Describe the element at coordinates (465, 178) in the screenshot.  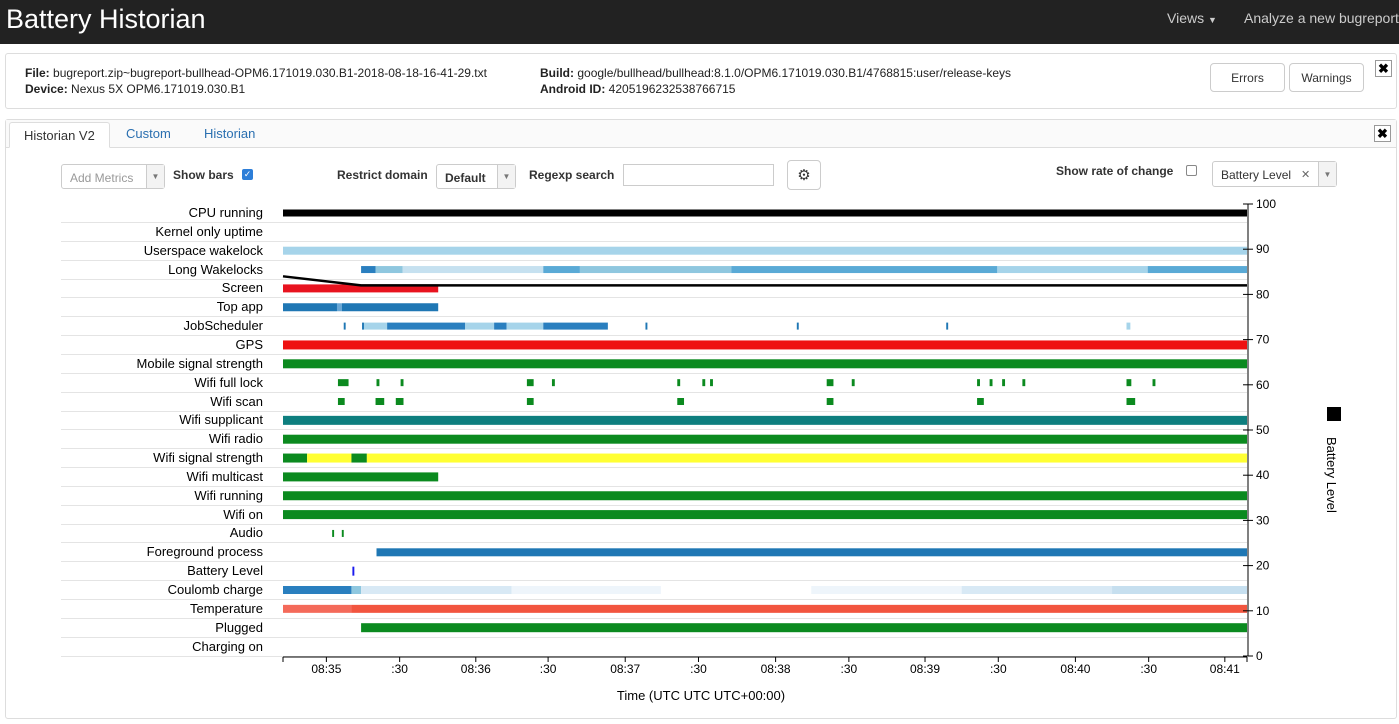
I see `domain-selected-value: Default` at that location.